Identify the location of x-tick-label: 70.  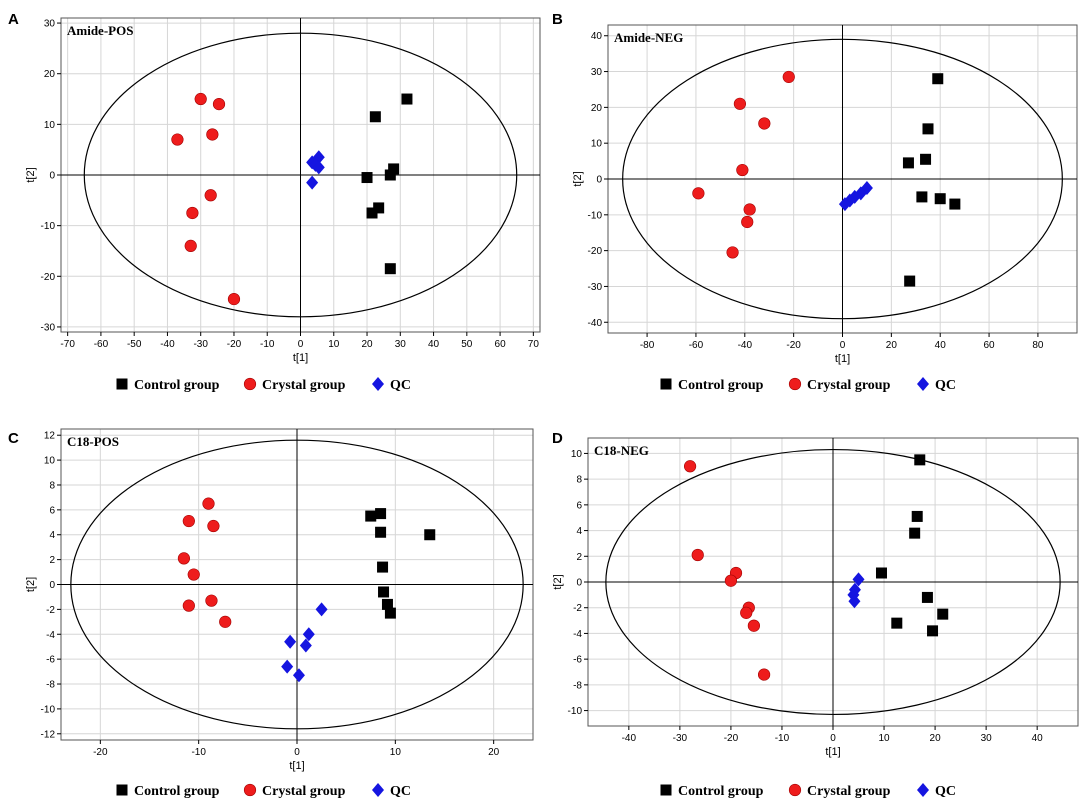
(534, 344).